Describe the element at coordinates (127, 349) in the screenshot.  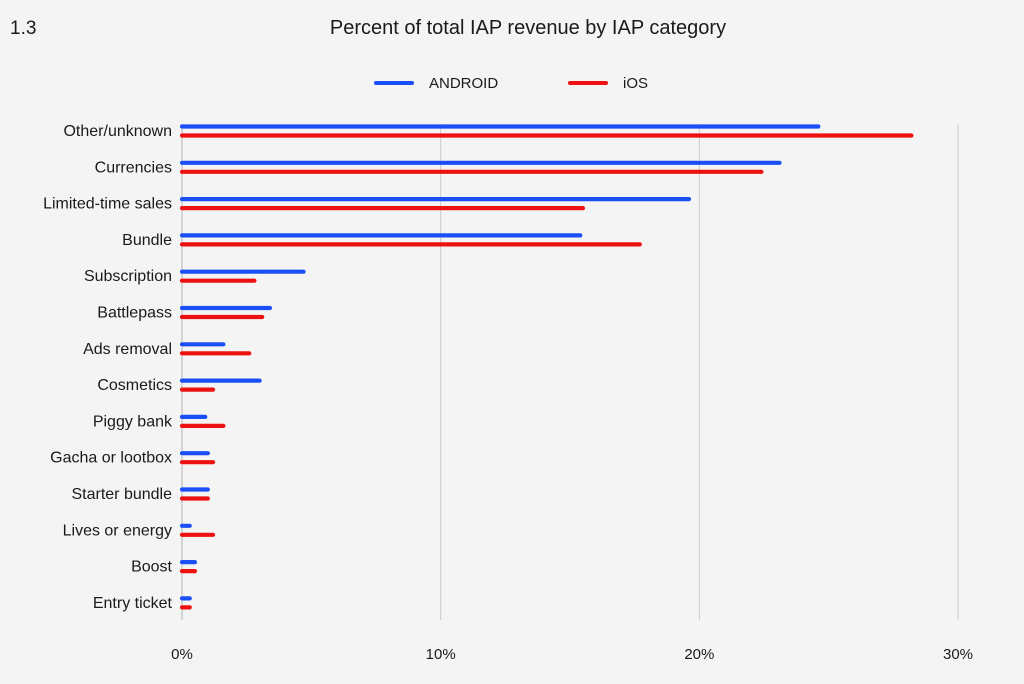
I see `category-label: Ads removal` at that location.